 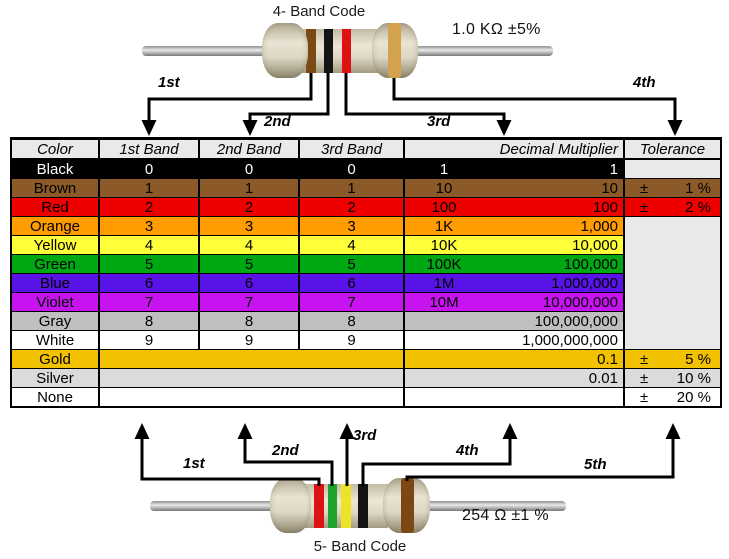 What do you see at coordinates (584, 283) in the screenshot?
I see `multiplier-value: 1,000,000` at bounding box center [584, 283].